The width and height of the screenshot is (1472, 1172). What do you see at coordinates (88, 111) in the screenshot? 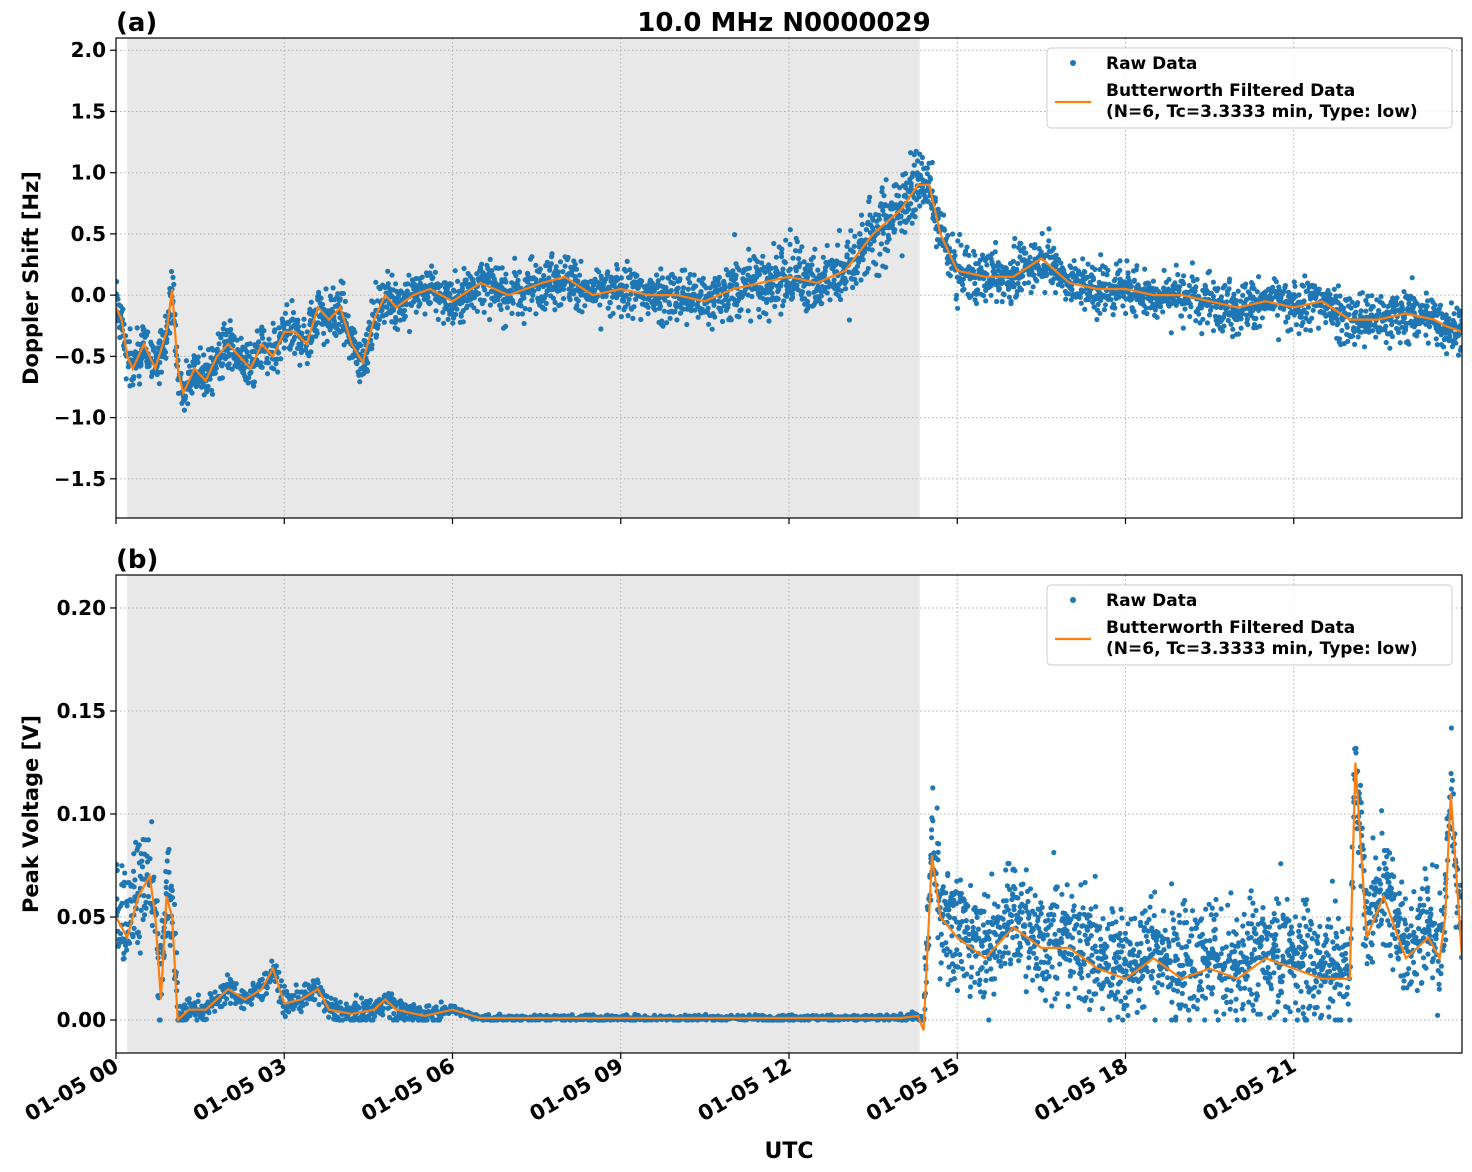
I see `y-tick-label: 1.5` at bounding box center [88, 111].